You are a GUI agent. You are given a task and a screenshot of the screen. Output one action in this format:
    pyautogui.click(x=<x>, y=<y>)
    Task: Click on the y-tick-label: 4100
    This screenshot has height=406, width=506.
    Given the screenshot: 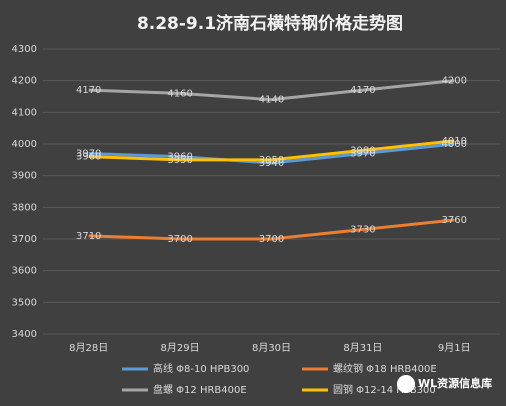 What is the action you would take?
    pyautogui.click(x=24, y=112)
    